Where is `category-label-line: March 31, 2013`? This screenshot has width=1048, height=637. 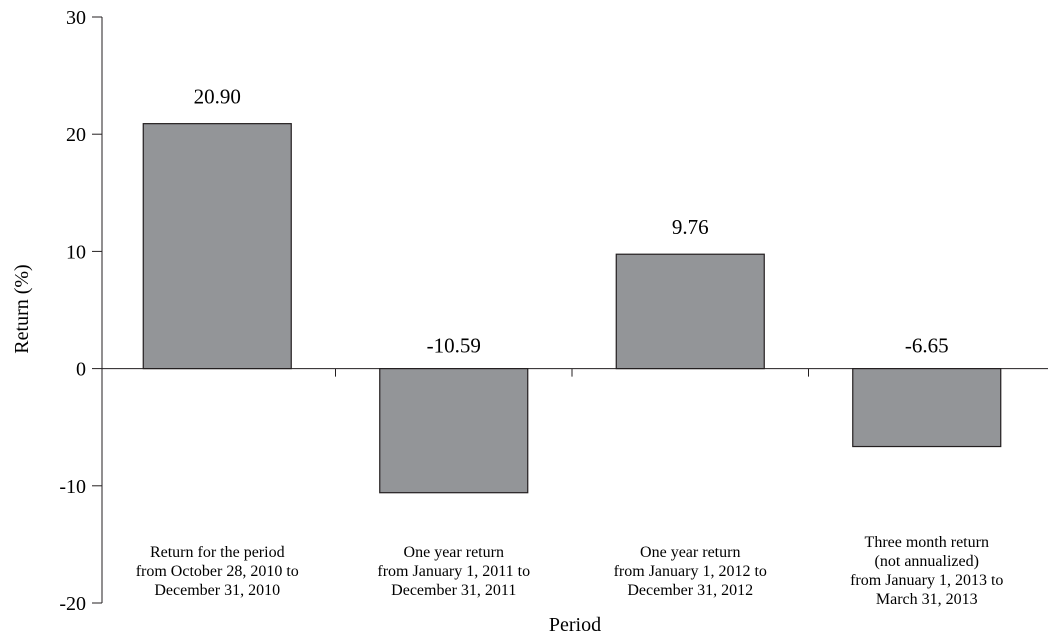
category-label-line: March 31, 2013 is located at coordinates (927, 599).